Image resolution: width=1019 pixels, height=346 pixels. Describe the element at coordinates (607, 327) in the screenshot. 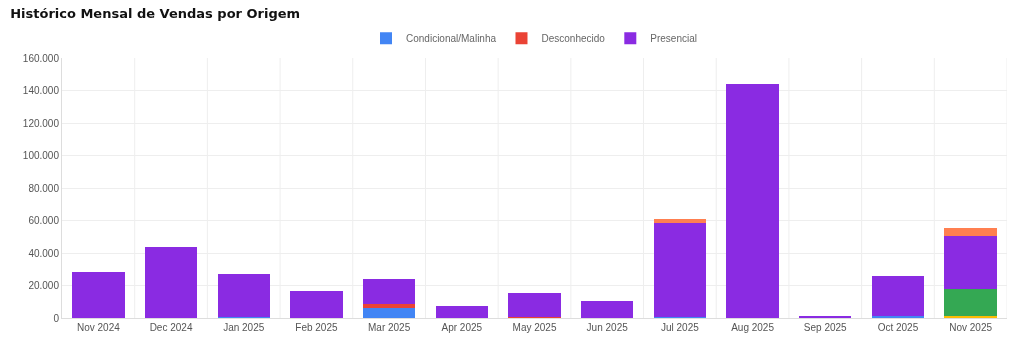

I see `x-tick-label: Jun 2025` at that location.